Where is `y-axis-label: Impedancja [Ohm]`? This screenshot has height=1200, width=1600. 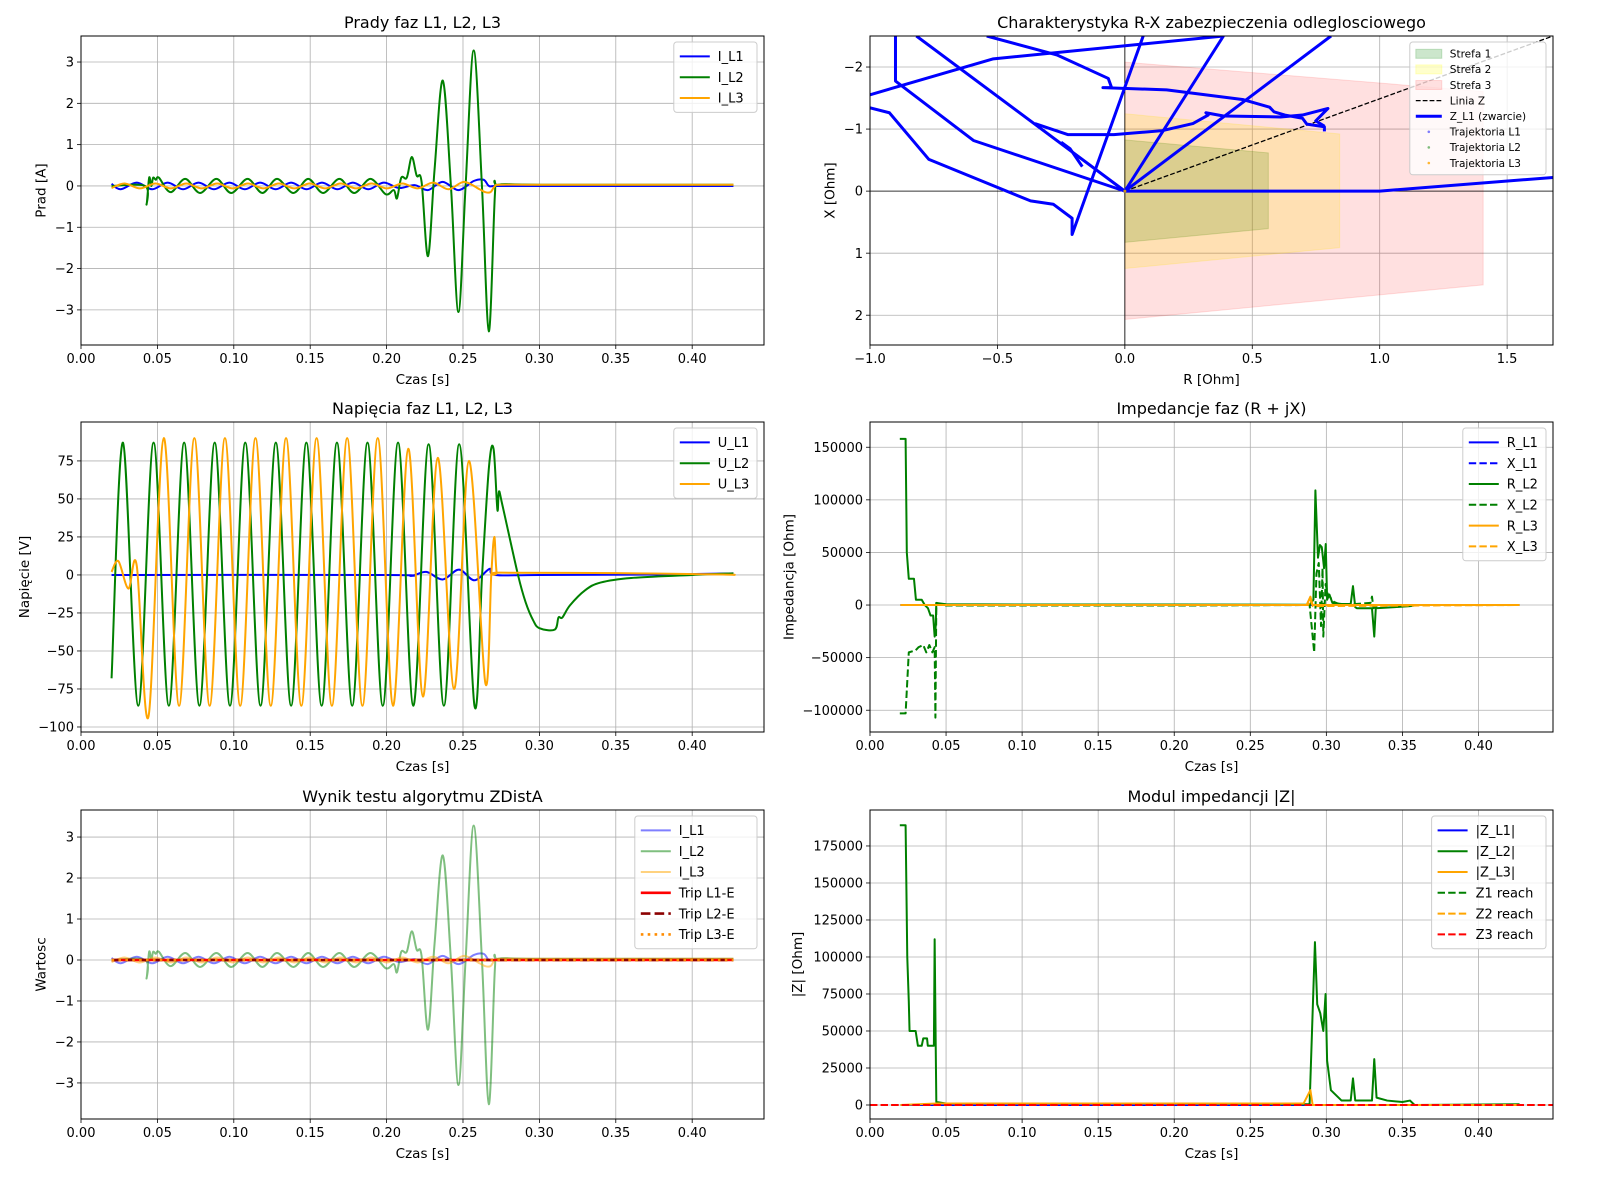 y-axis-label: Impedancja [Ohm] is located at coordinates (790, 577).